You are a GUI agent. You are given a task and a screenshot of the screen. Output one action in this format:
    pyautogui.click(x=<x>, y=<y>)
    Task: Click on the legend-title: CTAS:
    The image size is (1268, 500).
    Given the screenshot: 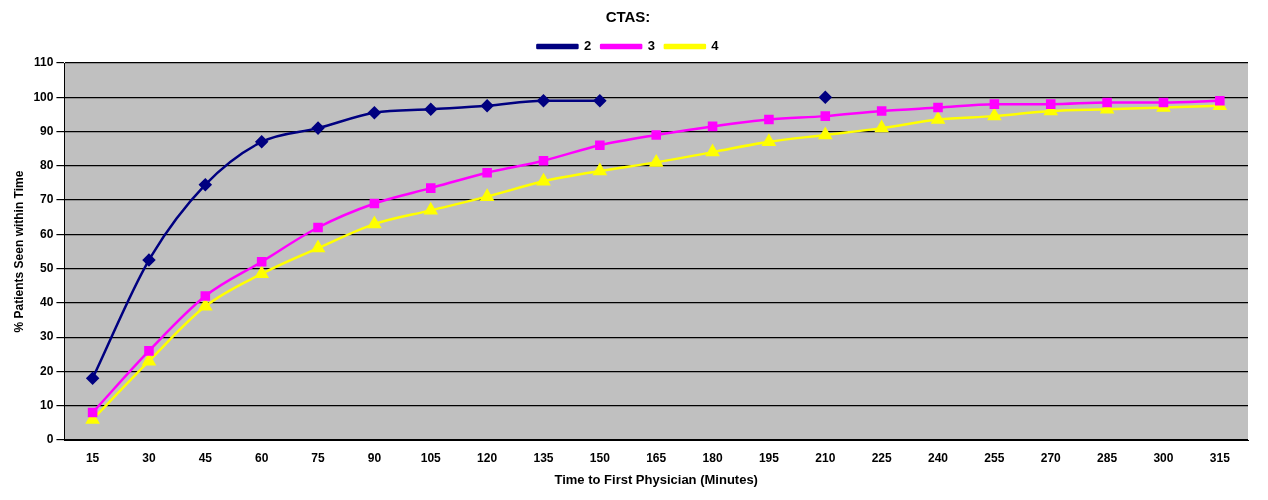 What is the action you would take?
    pyautogui.click(x=628, y=16)
    